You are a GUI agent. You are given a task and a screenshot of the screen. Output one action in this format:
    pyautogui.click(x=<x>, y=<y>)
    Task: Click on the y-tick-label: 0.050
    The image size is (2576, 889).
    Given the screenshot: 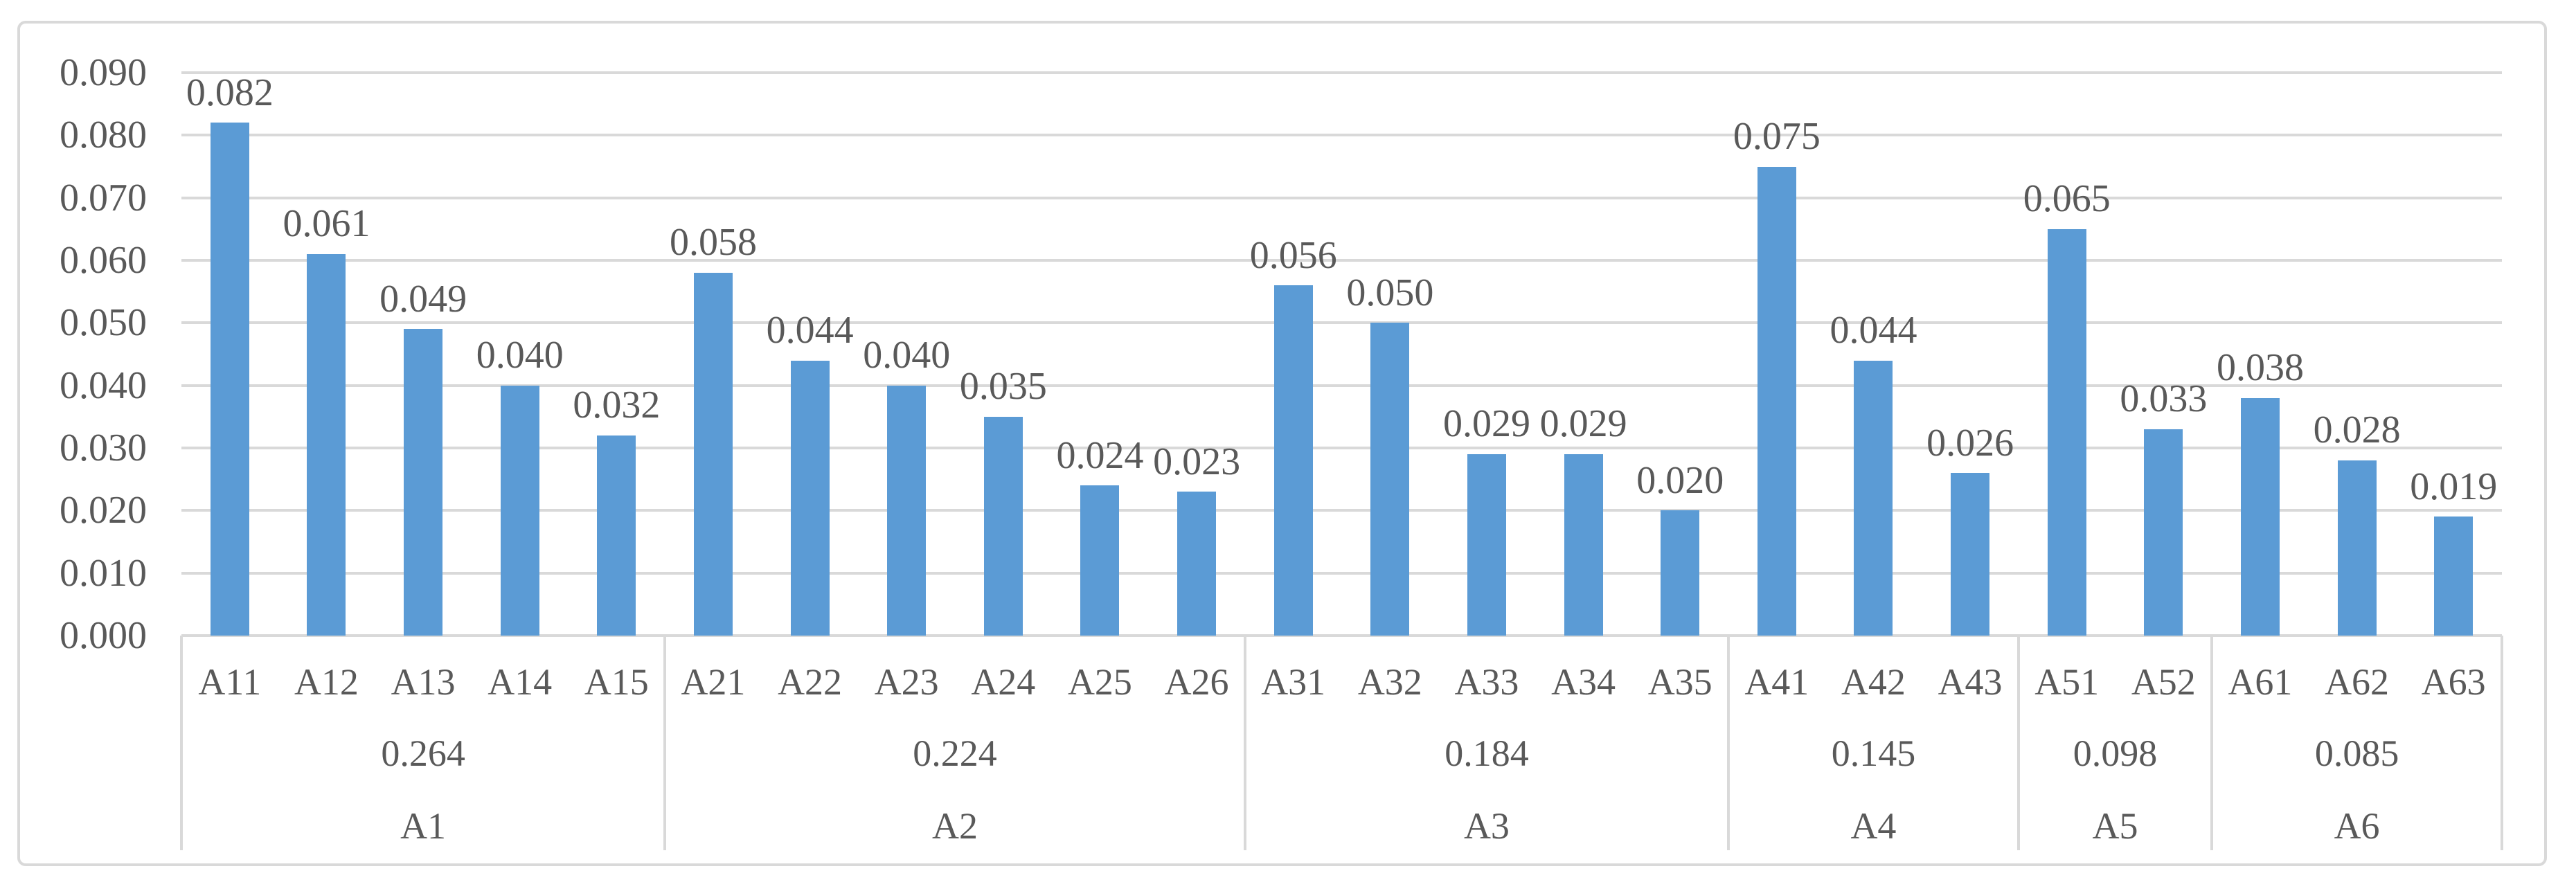 What is the action you would take?
    pyautogui.click(x=104, y=323)
    